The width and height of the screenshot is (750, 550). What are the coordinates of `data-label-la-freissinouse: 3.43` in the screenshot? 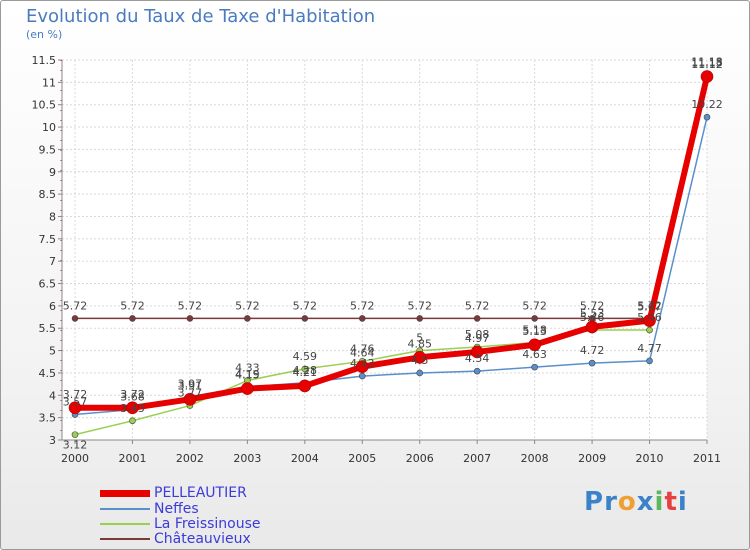 It's located at (132, 408).